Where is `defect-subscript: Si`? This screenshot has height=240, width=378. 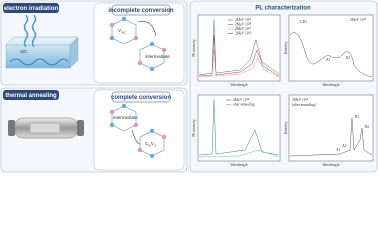 defect-subscript: Si is located at coordinates (149, 145).